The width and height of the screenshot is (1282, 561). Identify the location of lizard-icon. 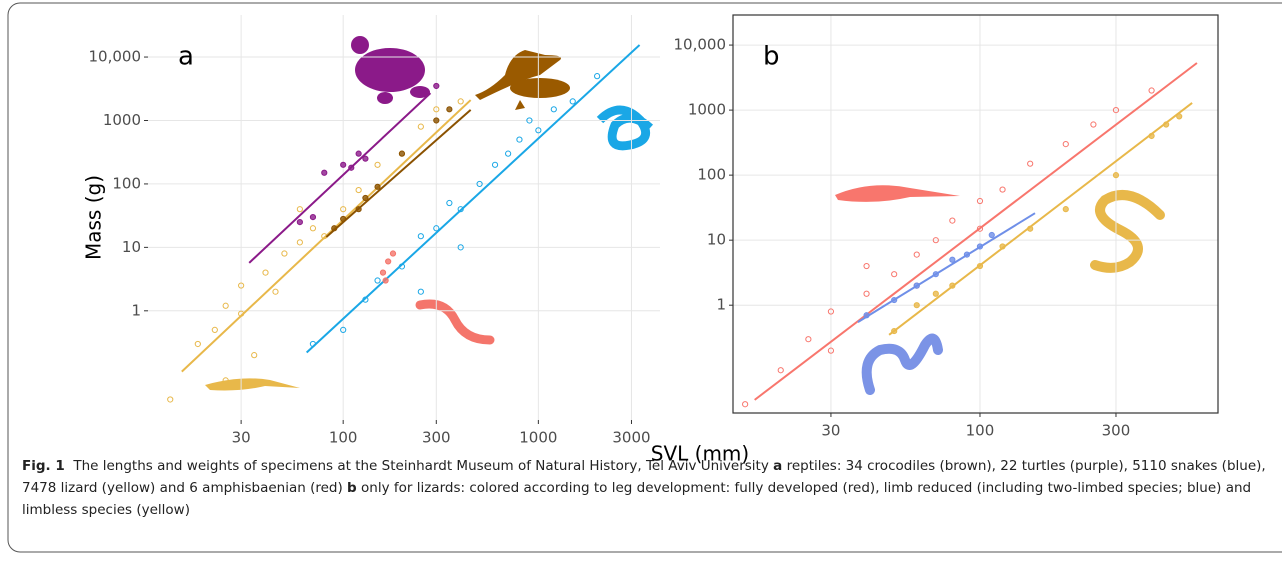
(252, 384).